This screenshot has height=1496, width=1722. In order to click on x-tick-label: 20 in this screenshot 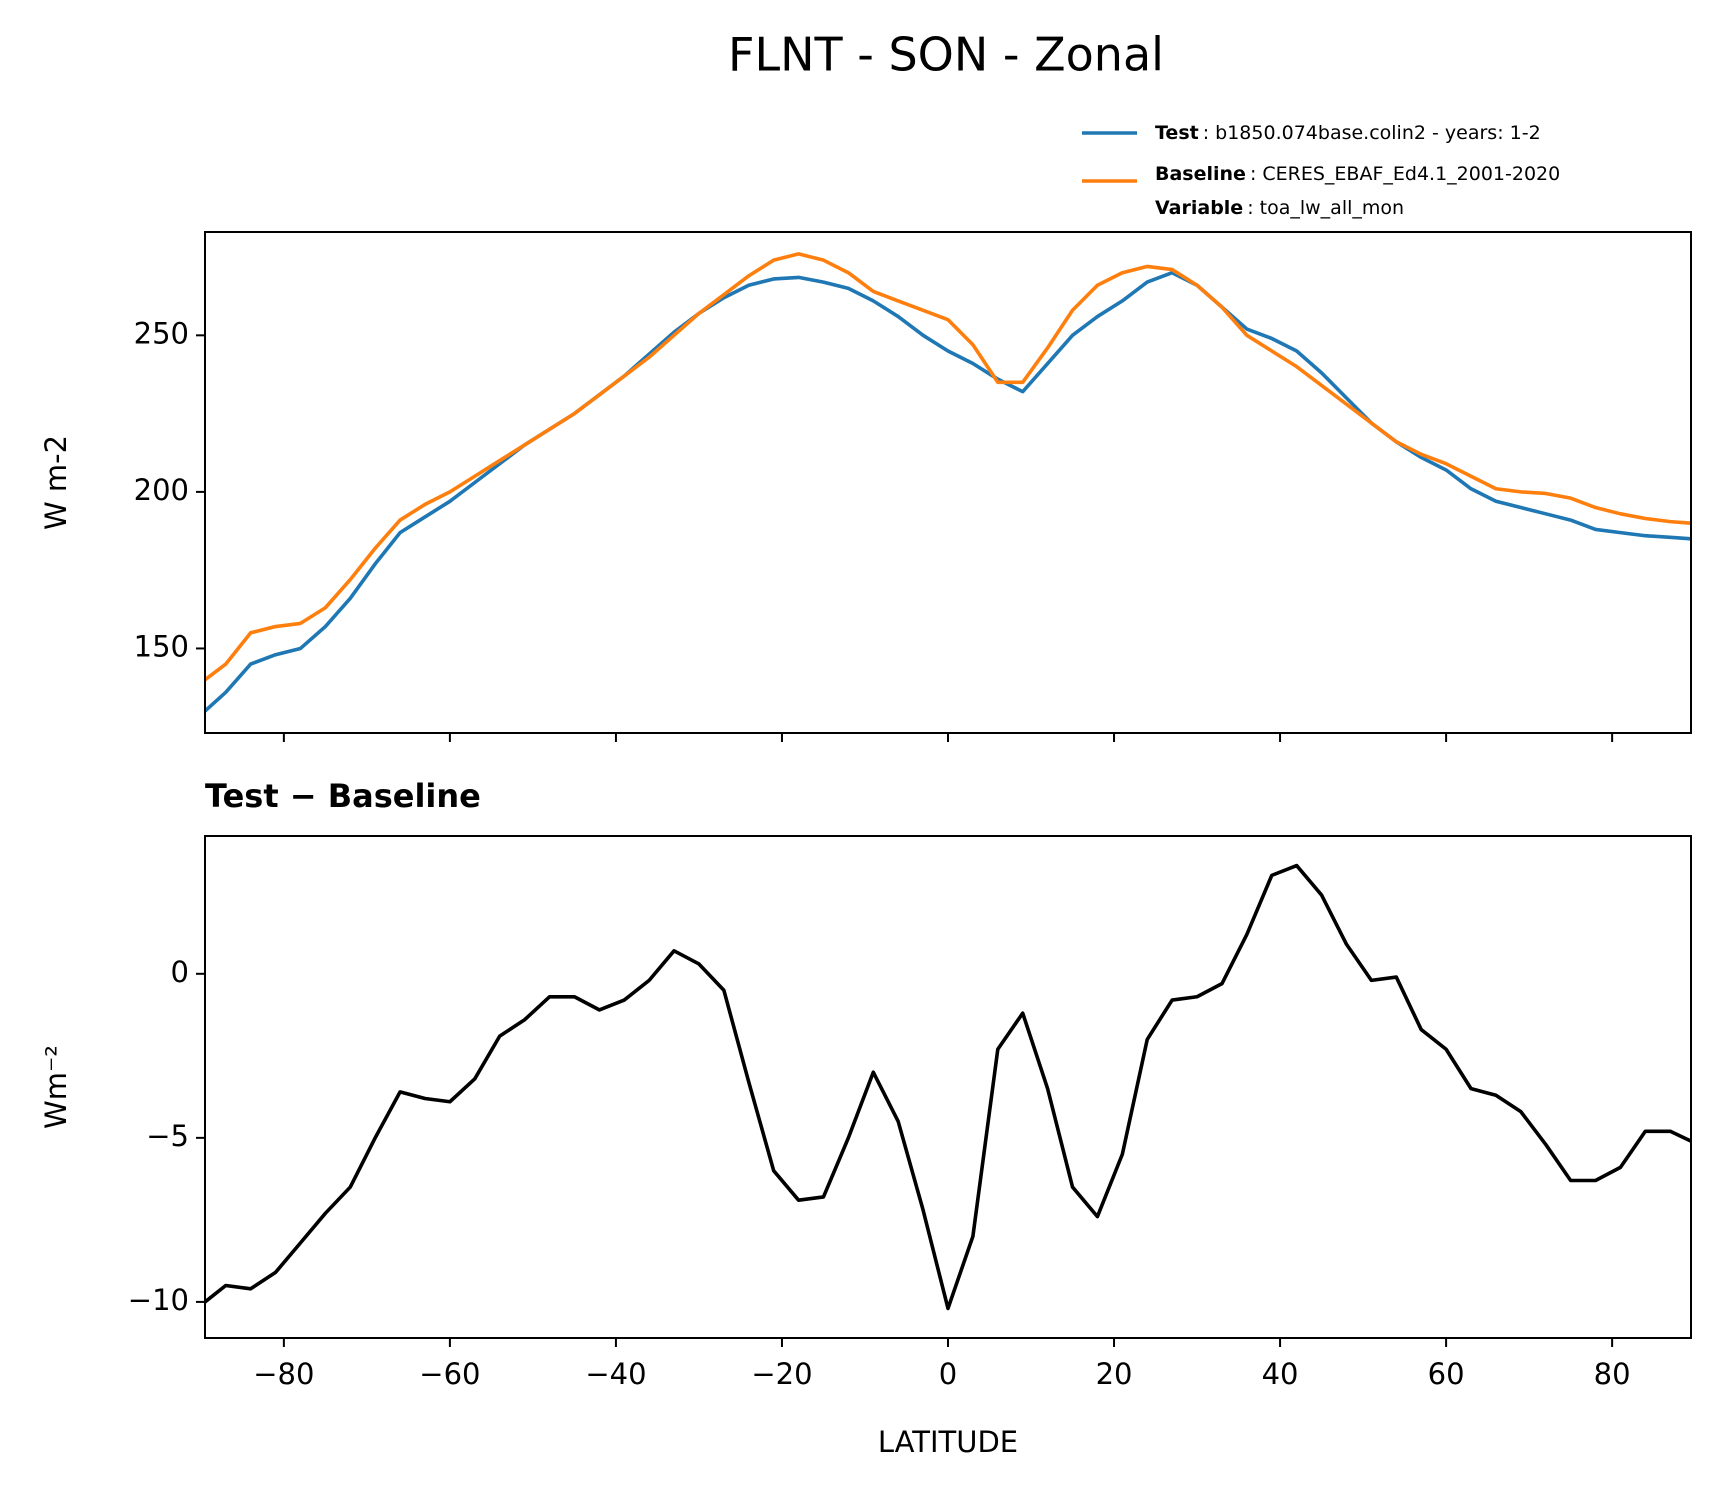, I will do `click(1114, 1374)`.